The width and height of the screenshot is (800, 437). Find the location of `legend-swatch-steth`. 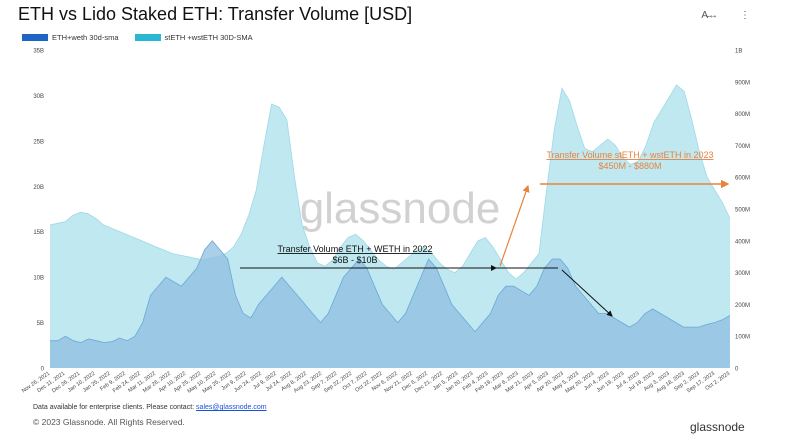

legend-swatch-steth is located at coordinates (147, 37).